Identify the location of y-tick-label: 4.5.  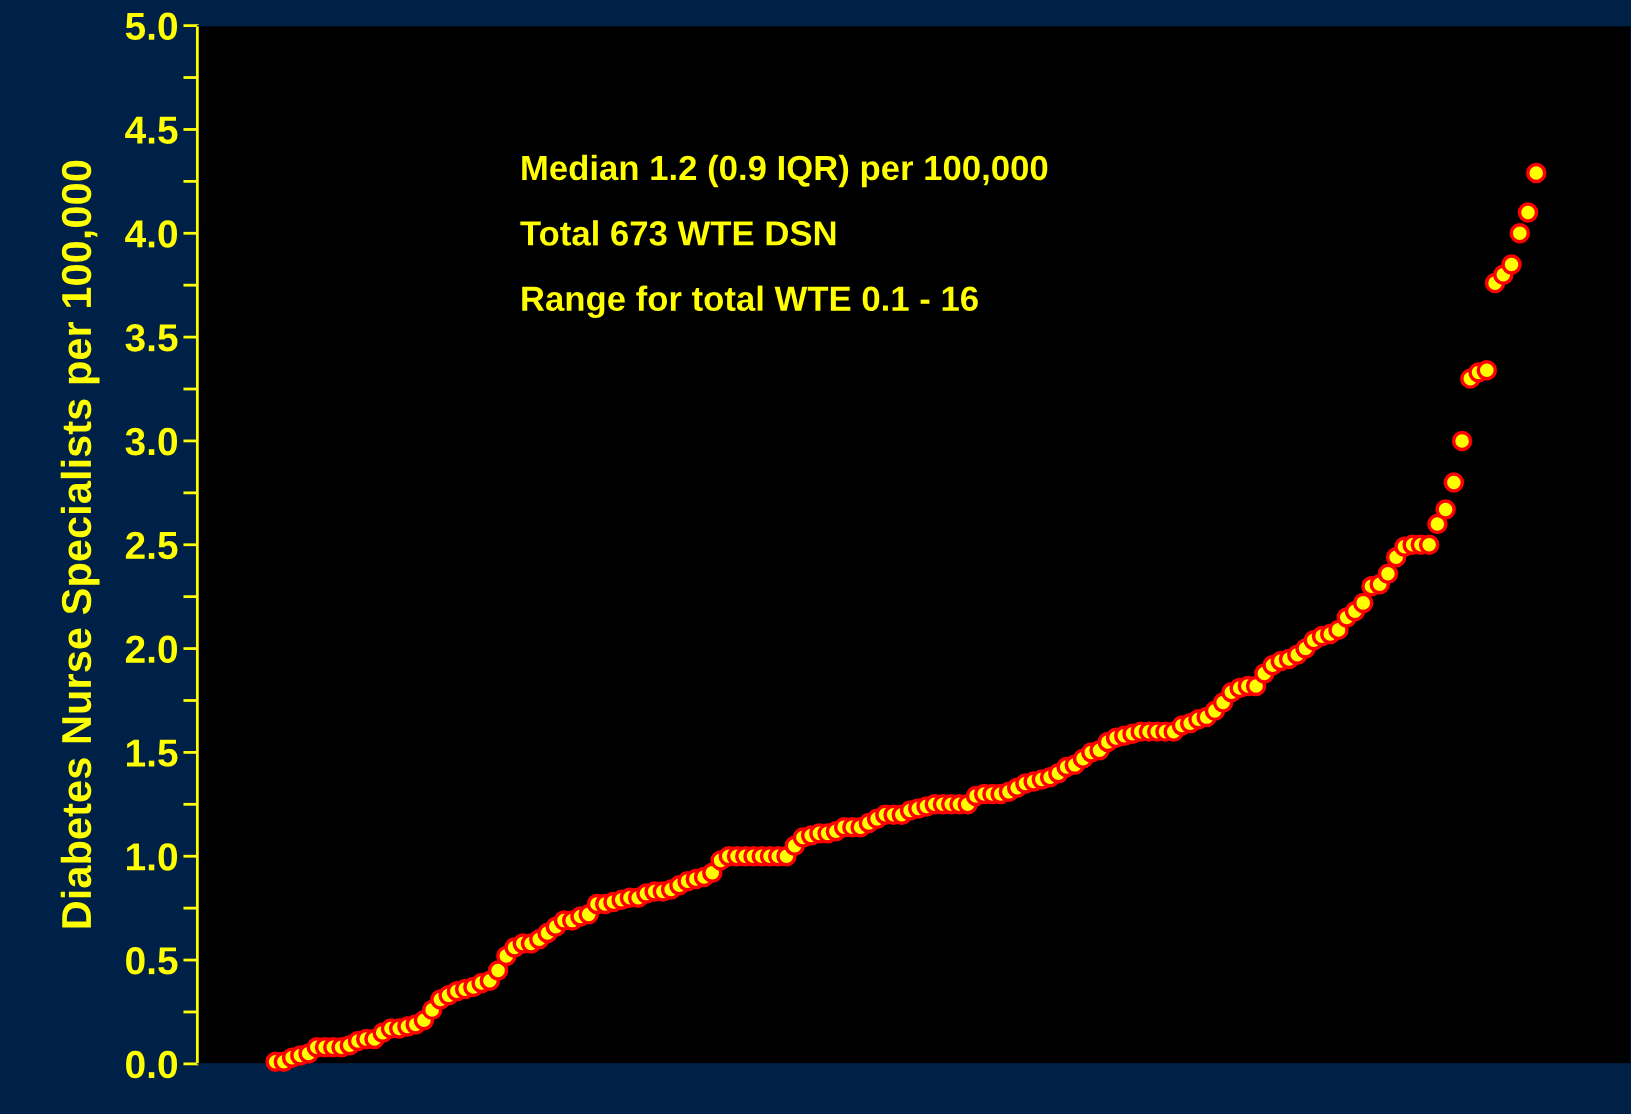
(151, 130).